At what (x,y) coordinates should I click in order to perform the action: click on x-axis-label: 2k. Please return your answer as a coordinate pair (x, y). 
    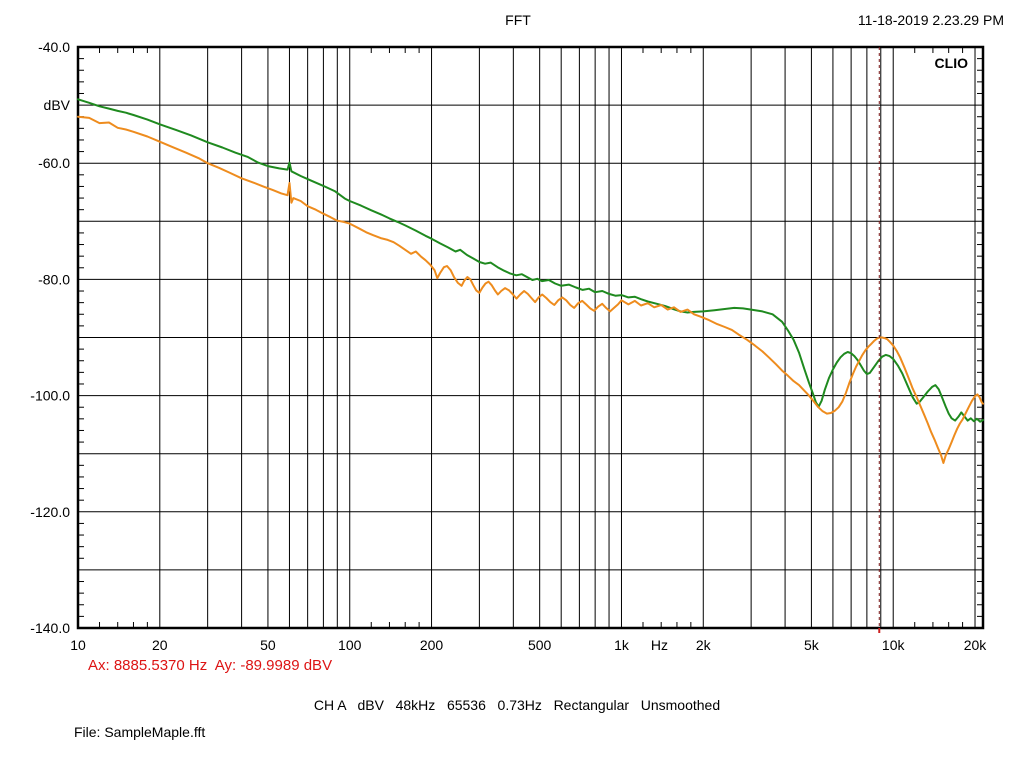
    Looking at the image, I should click on (704, 645).